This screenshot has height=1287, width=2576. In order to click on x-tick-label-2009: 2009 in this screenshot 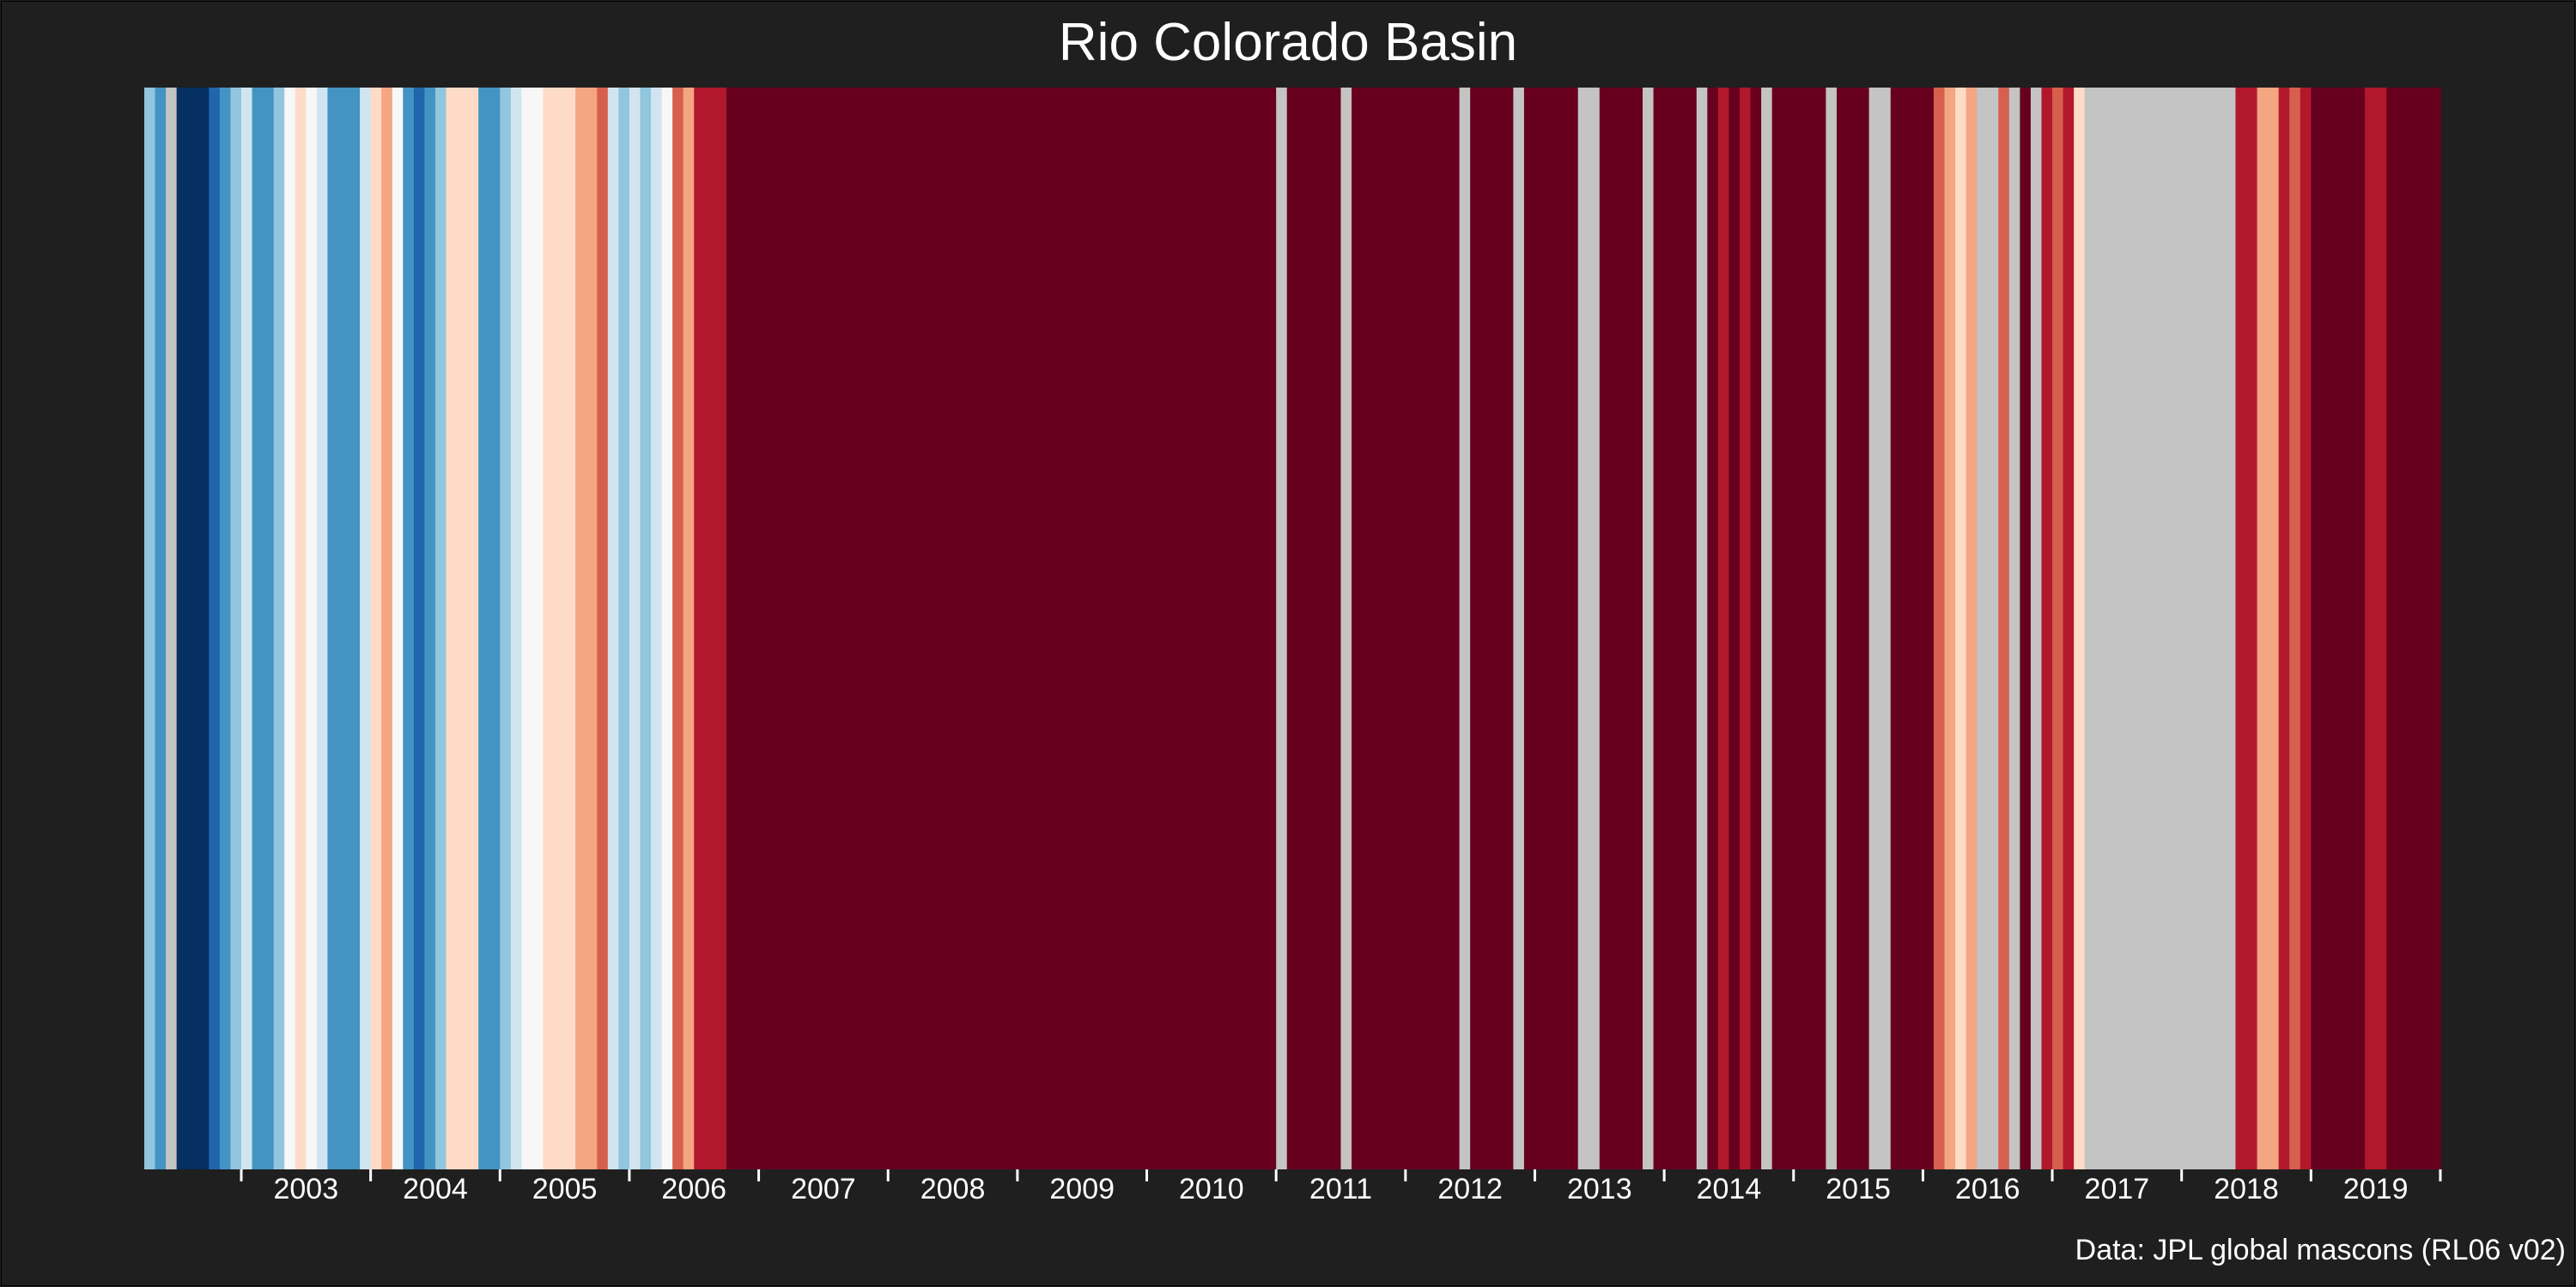, I will do `click(1082, 1189)`.